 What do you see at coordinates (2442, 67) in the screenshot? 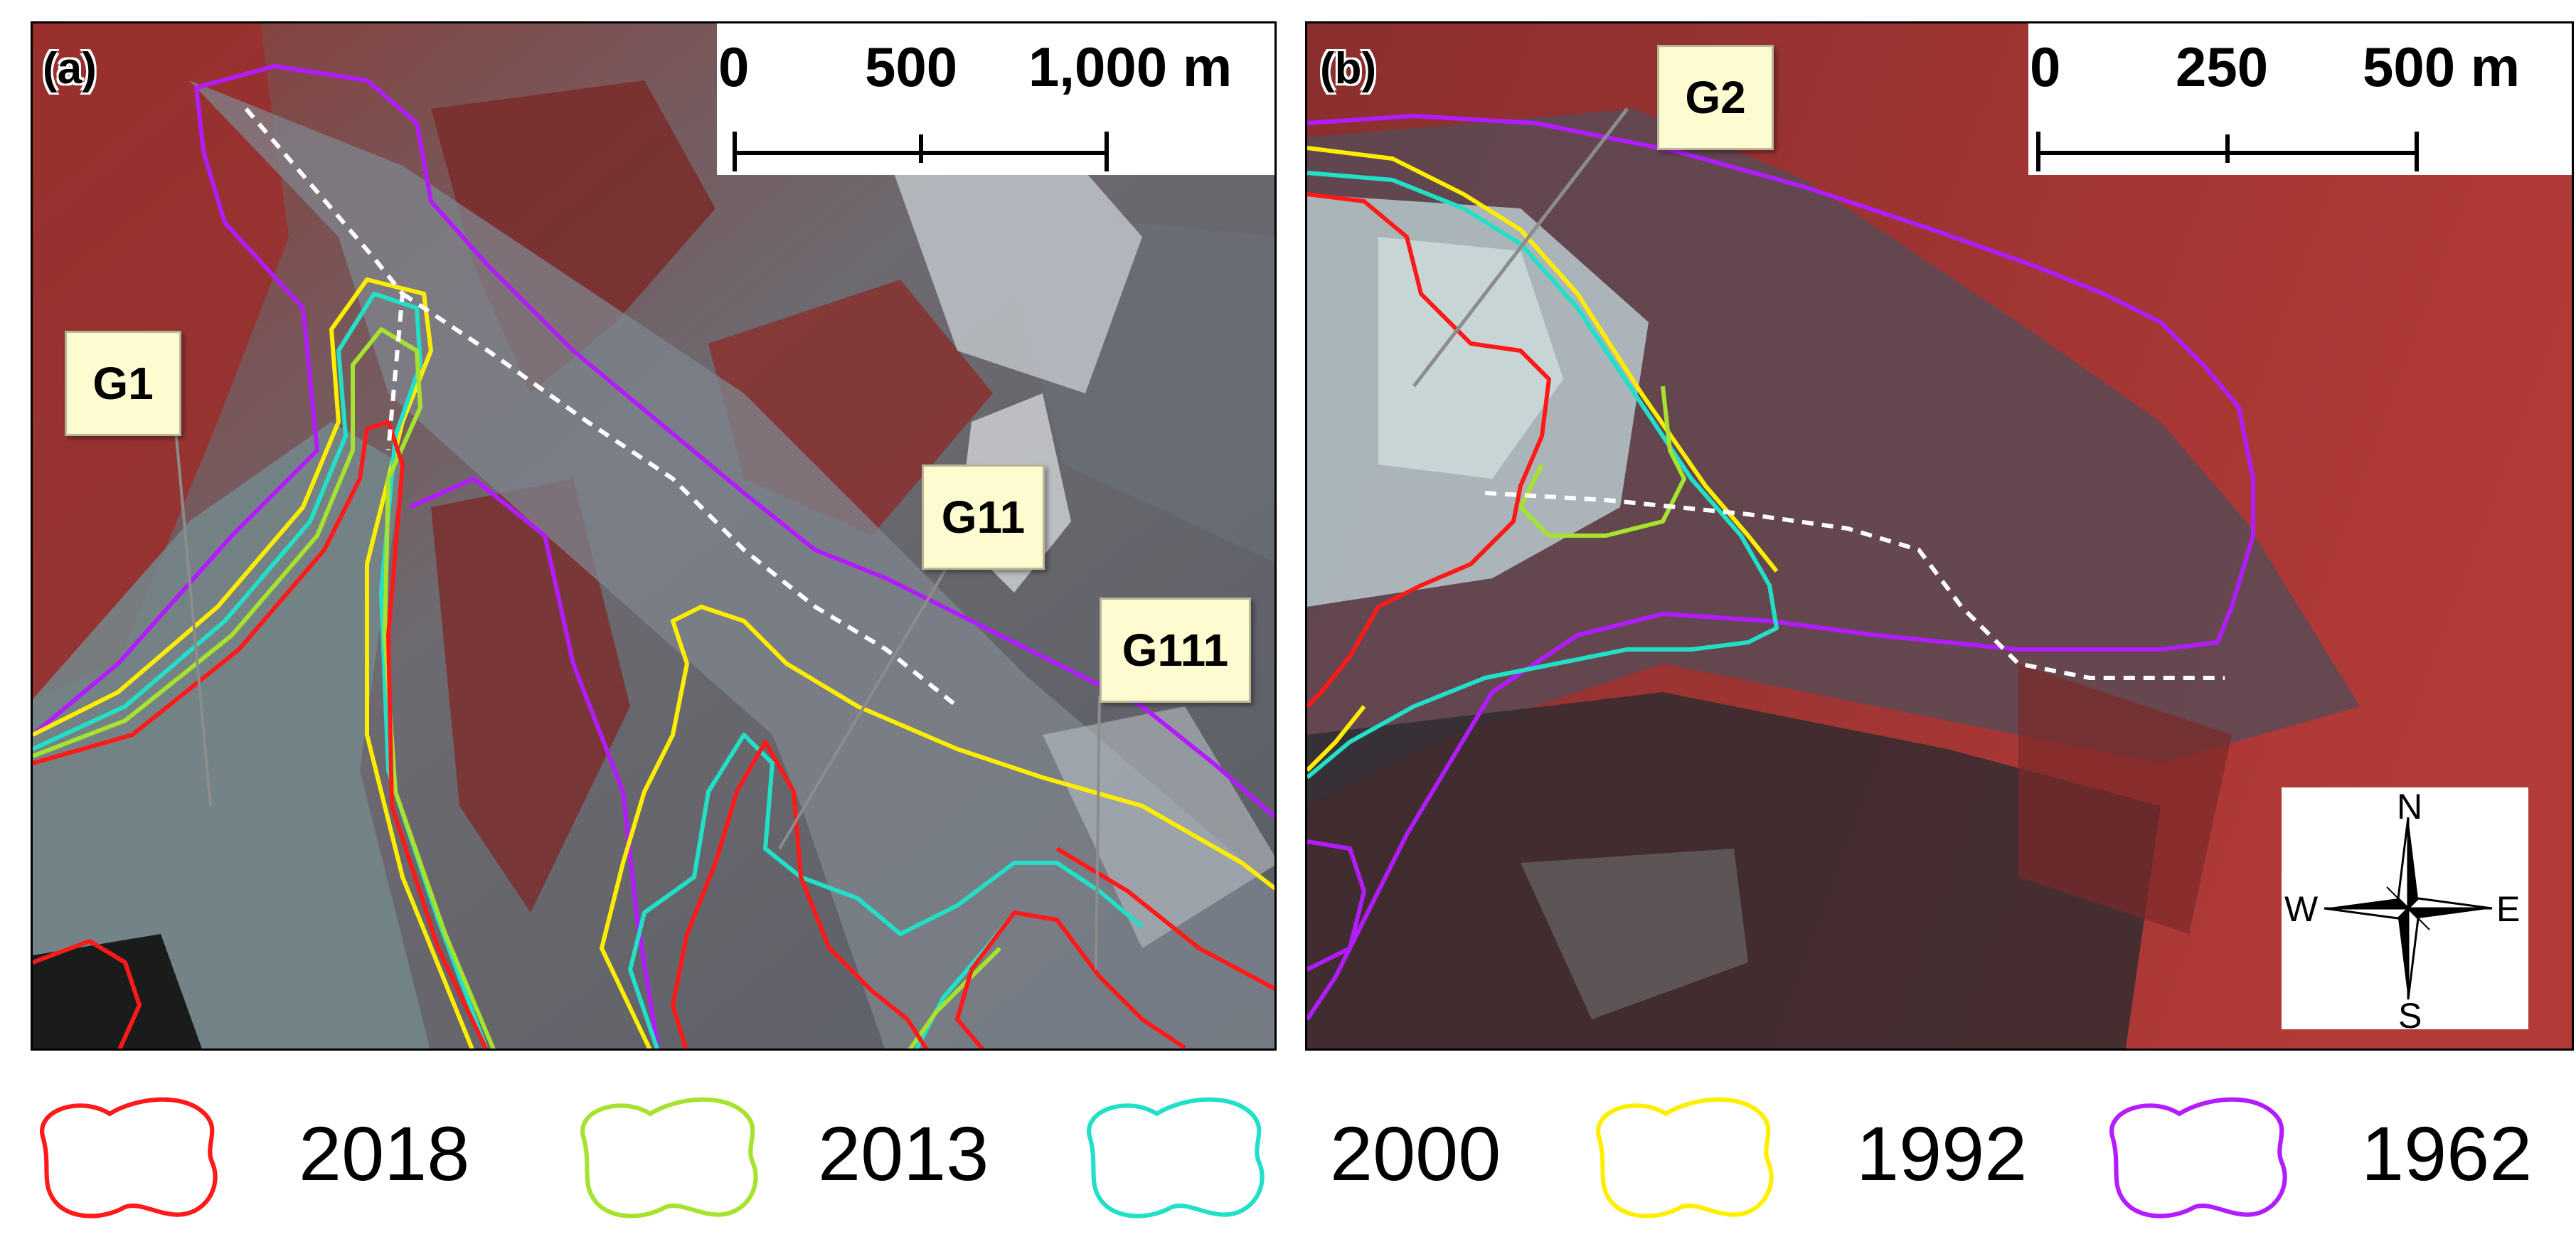
I see `scale-tick-500-b: 500 m` at bounding box center [2442, 67].